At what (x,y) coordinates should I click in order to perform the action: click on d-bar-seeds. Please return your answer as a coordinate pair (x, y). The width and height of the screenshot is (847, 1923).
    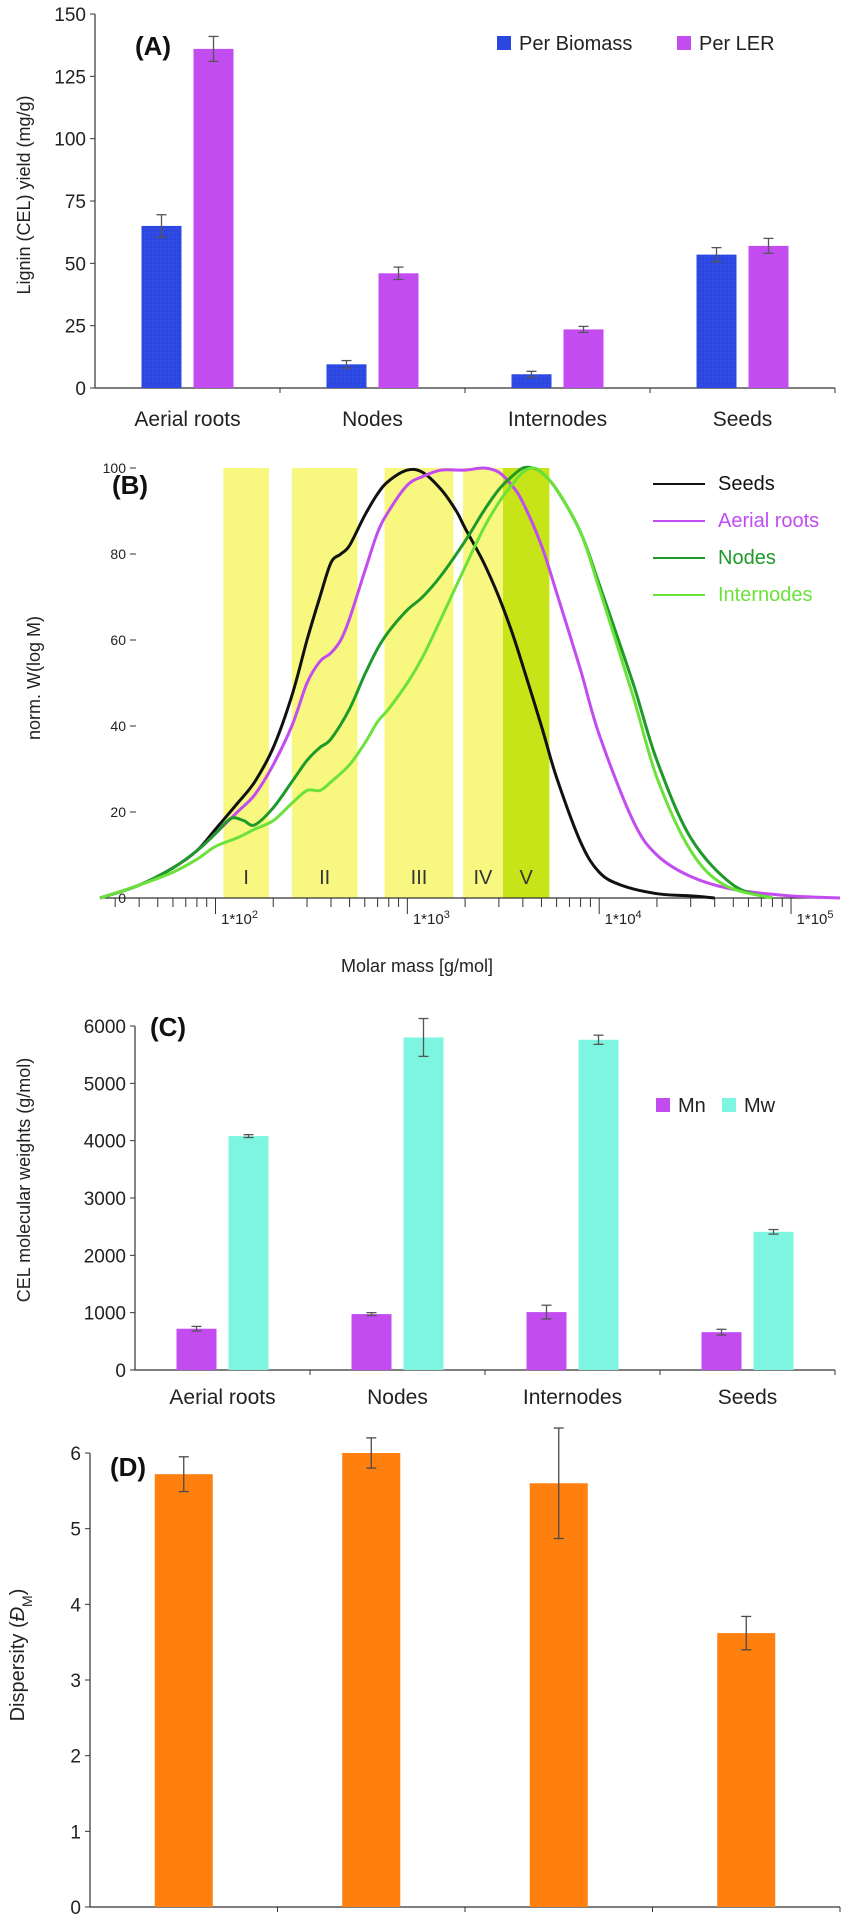
    Looking at the image, I should click on (746, 1770).